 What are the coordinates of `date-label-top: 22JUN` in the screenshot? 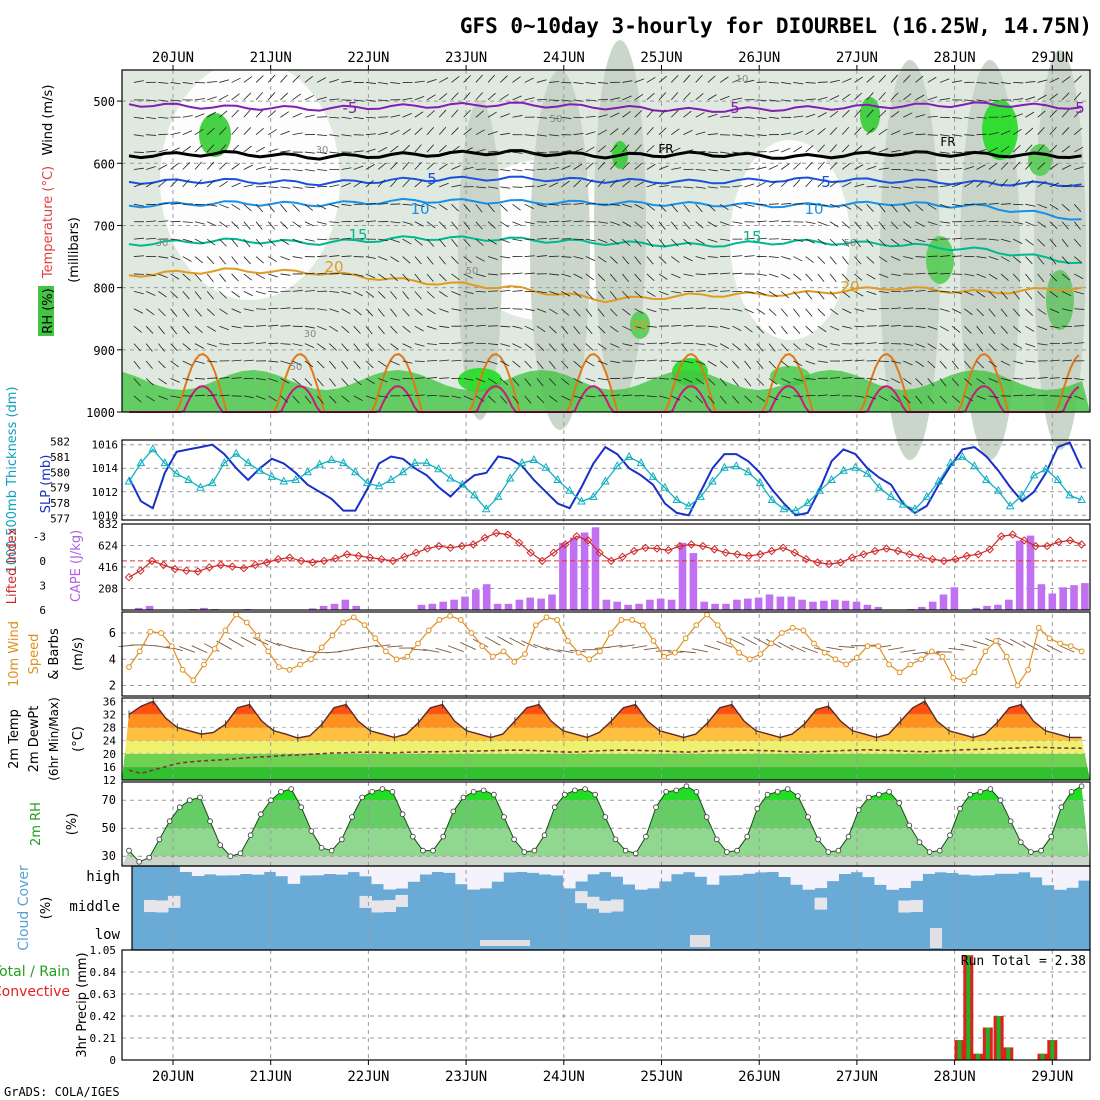 It's located at (368, 58).